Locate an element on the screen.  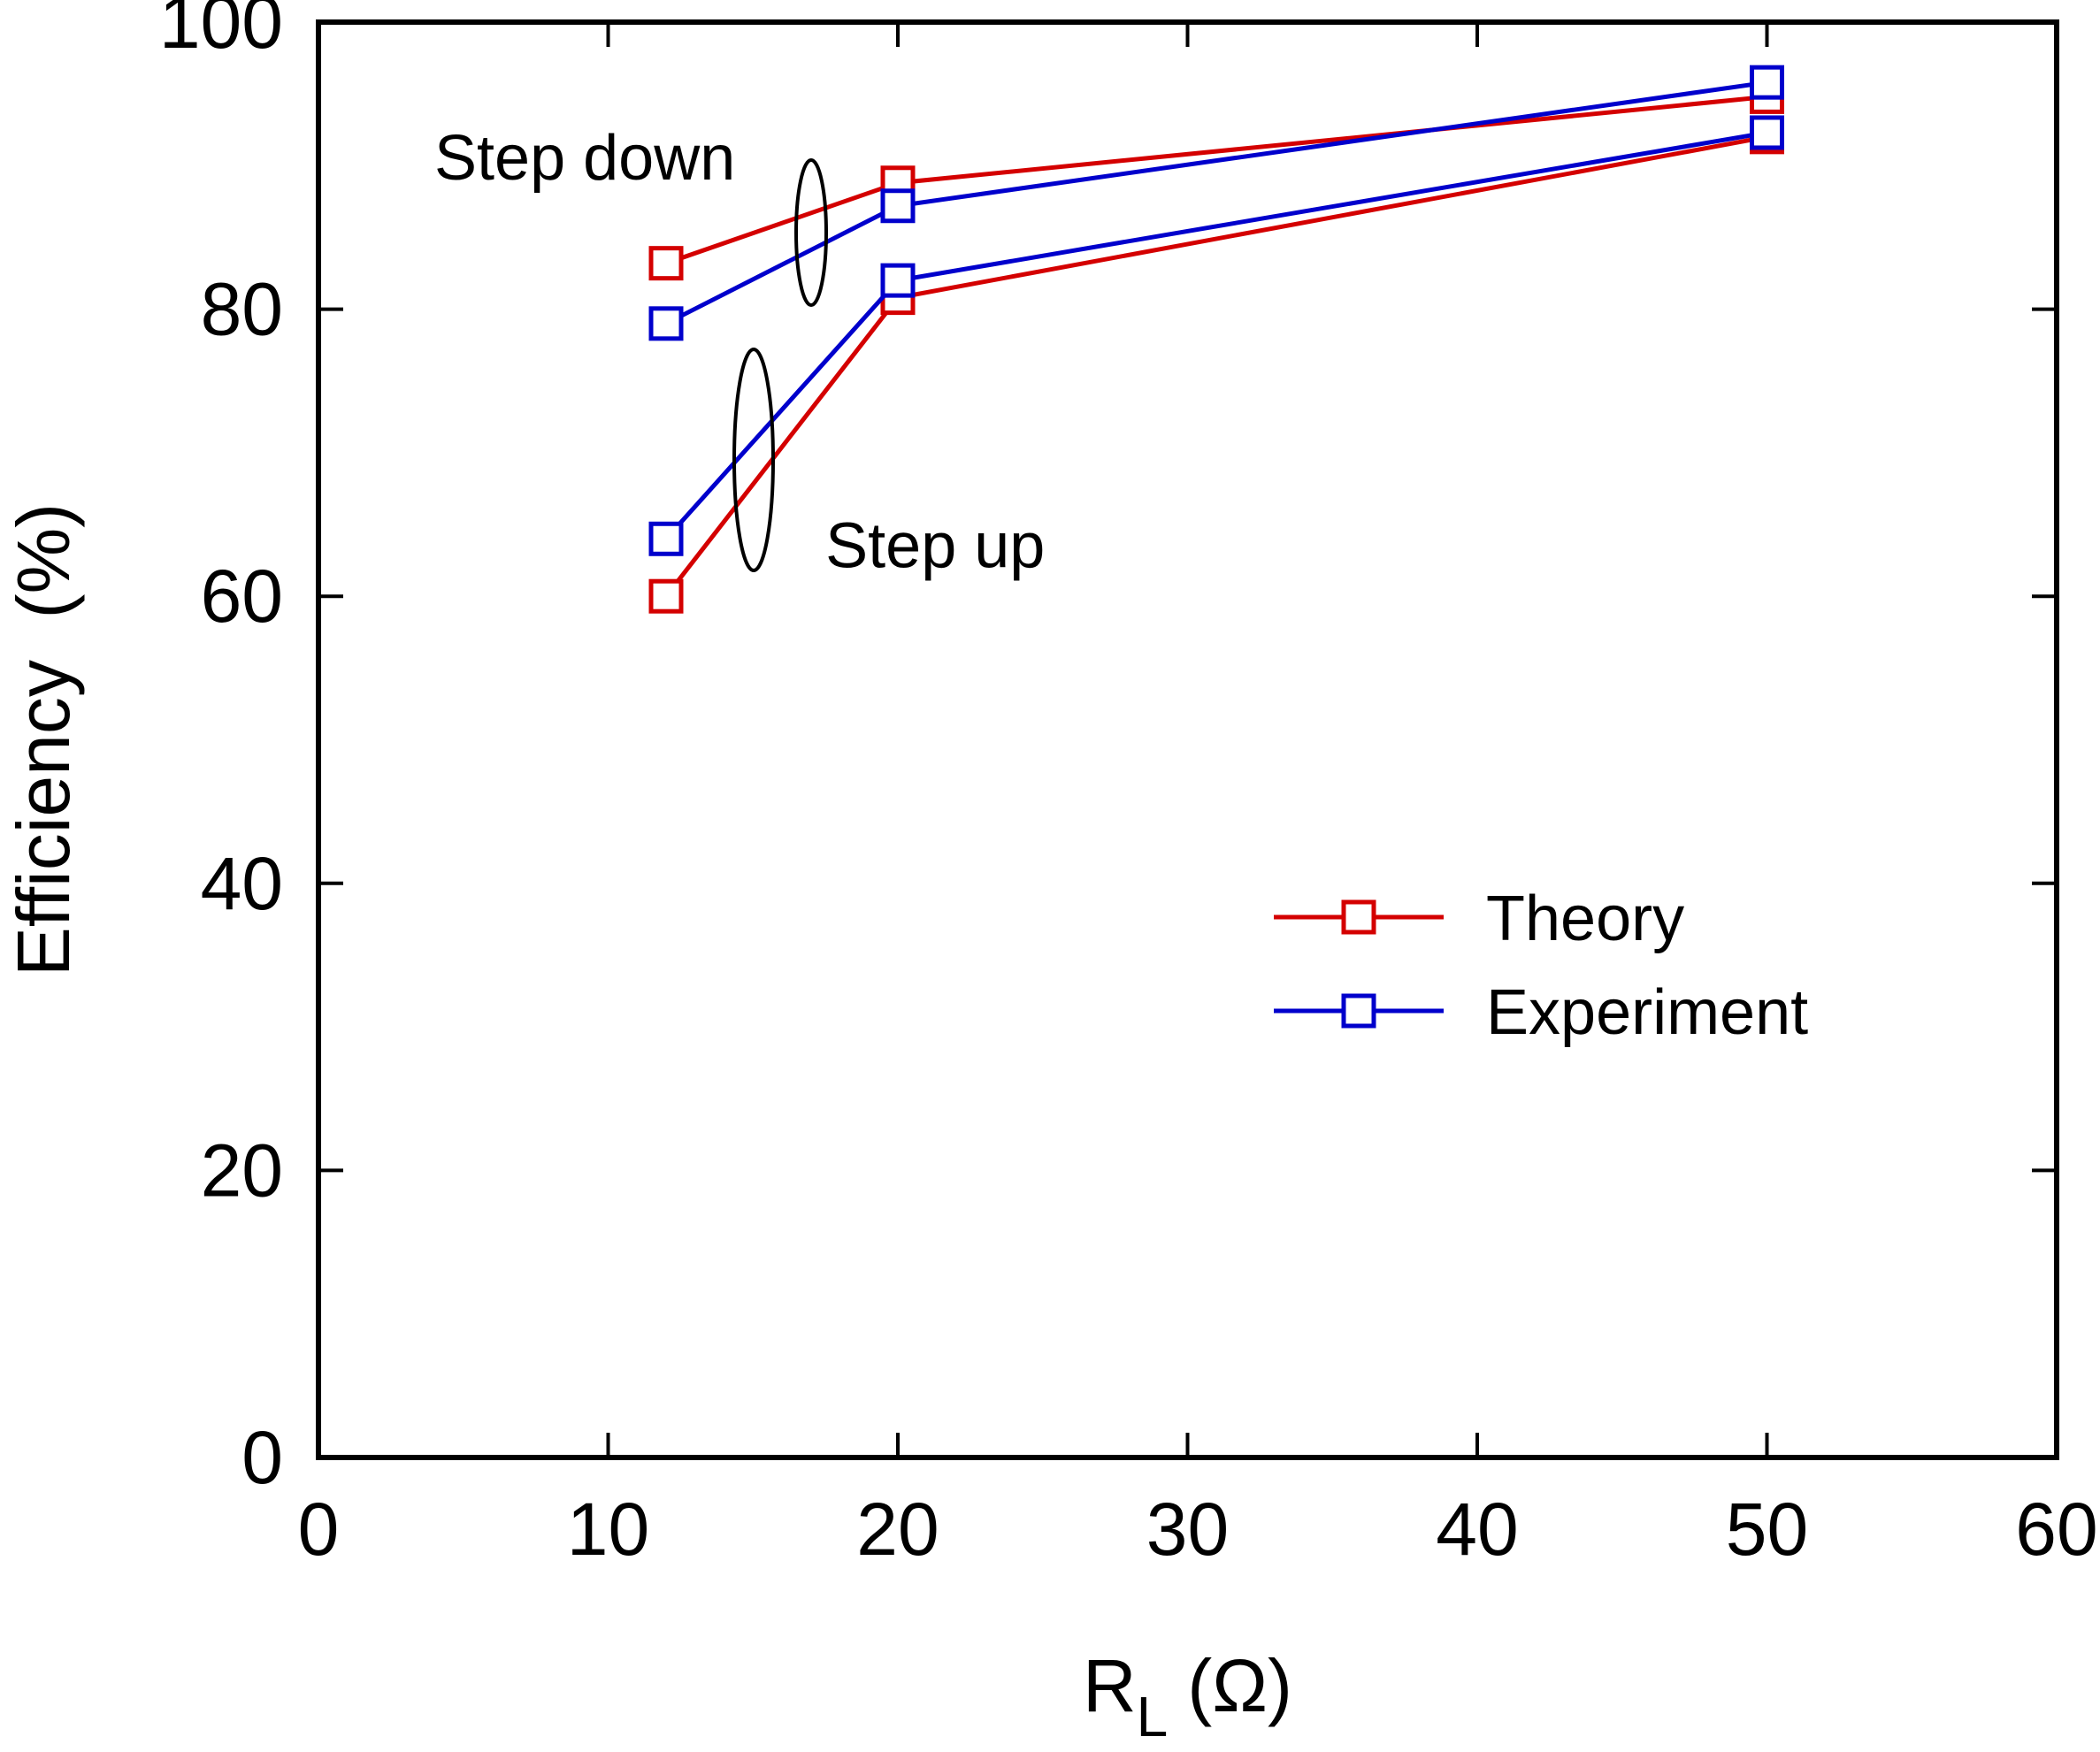
x-axis-title: RL (Ω) is located at coordinates (1187, 1696).